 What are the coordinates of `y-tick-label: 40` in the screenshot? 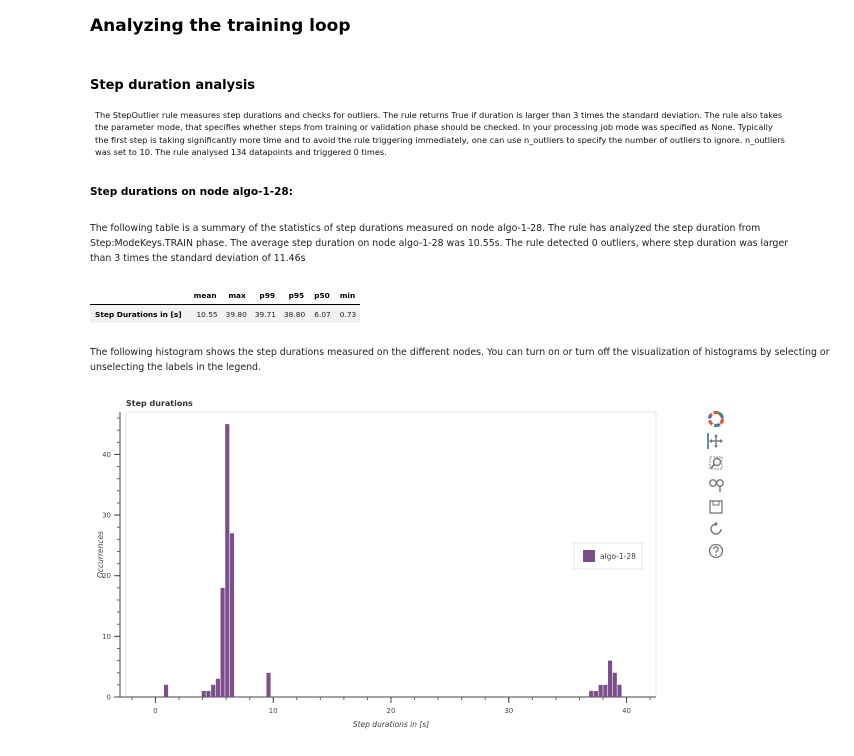 It's located at (106, 455).